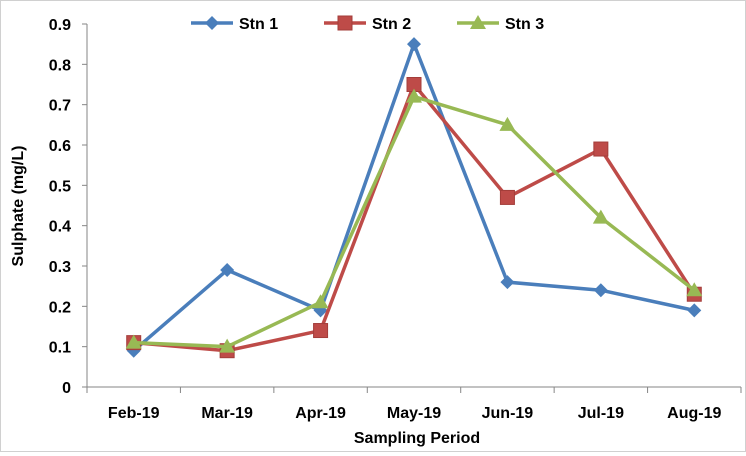  Describe the element at coordinates (367, 24) in the screenshot. I see `legend-item: Stn 2` at that location.